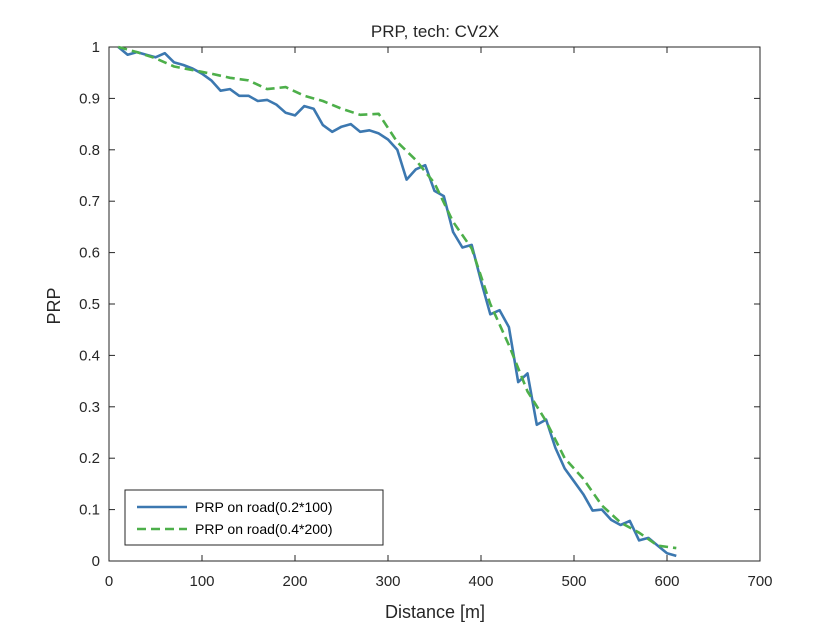  I want to click on y-tick-label: 0.5, so click(89, 304).